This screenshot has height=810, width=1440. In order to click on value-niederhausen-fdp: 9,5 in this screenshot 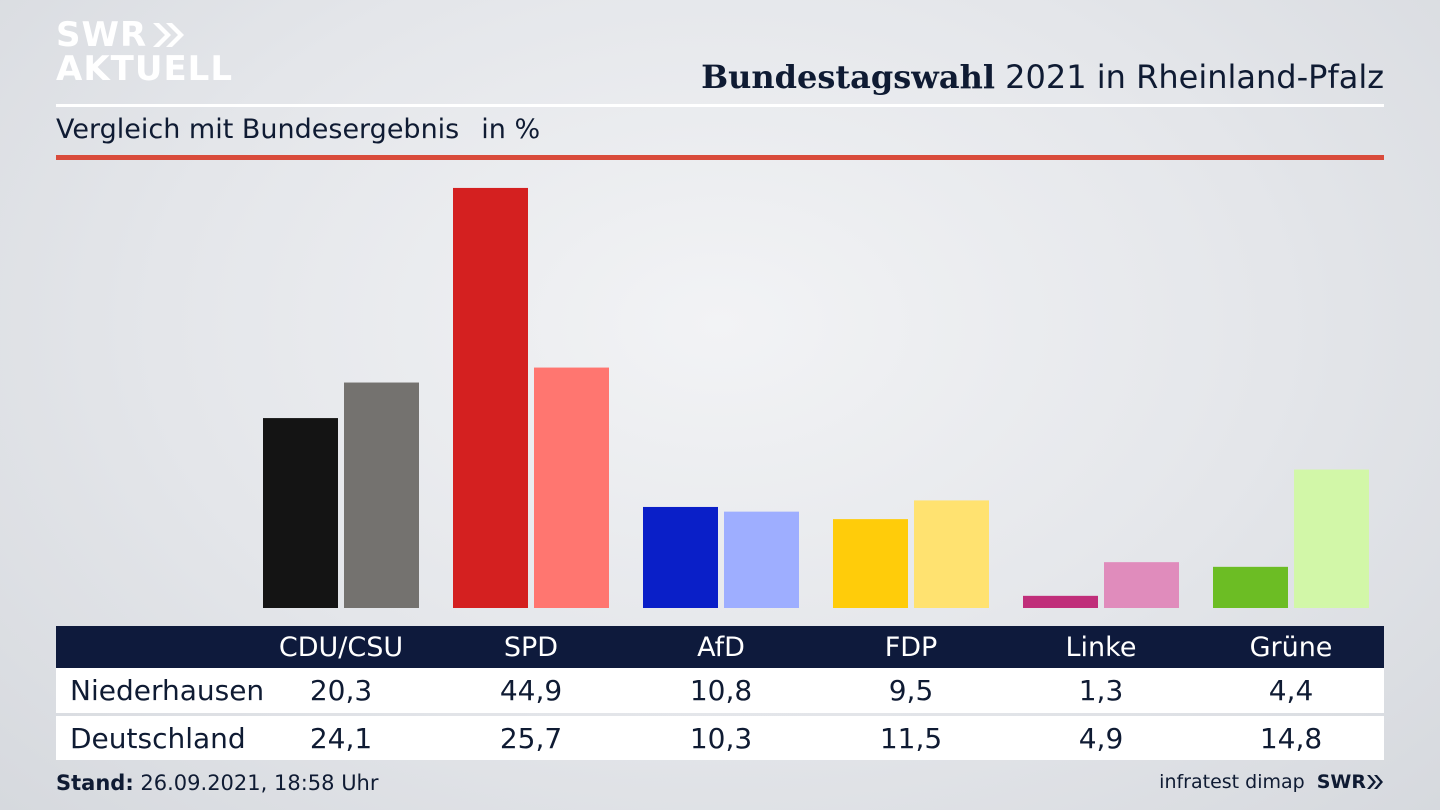, I will do `click(911, 690)`.